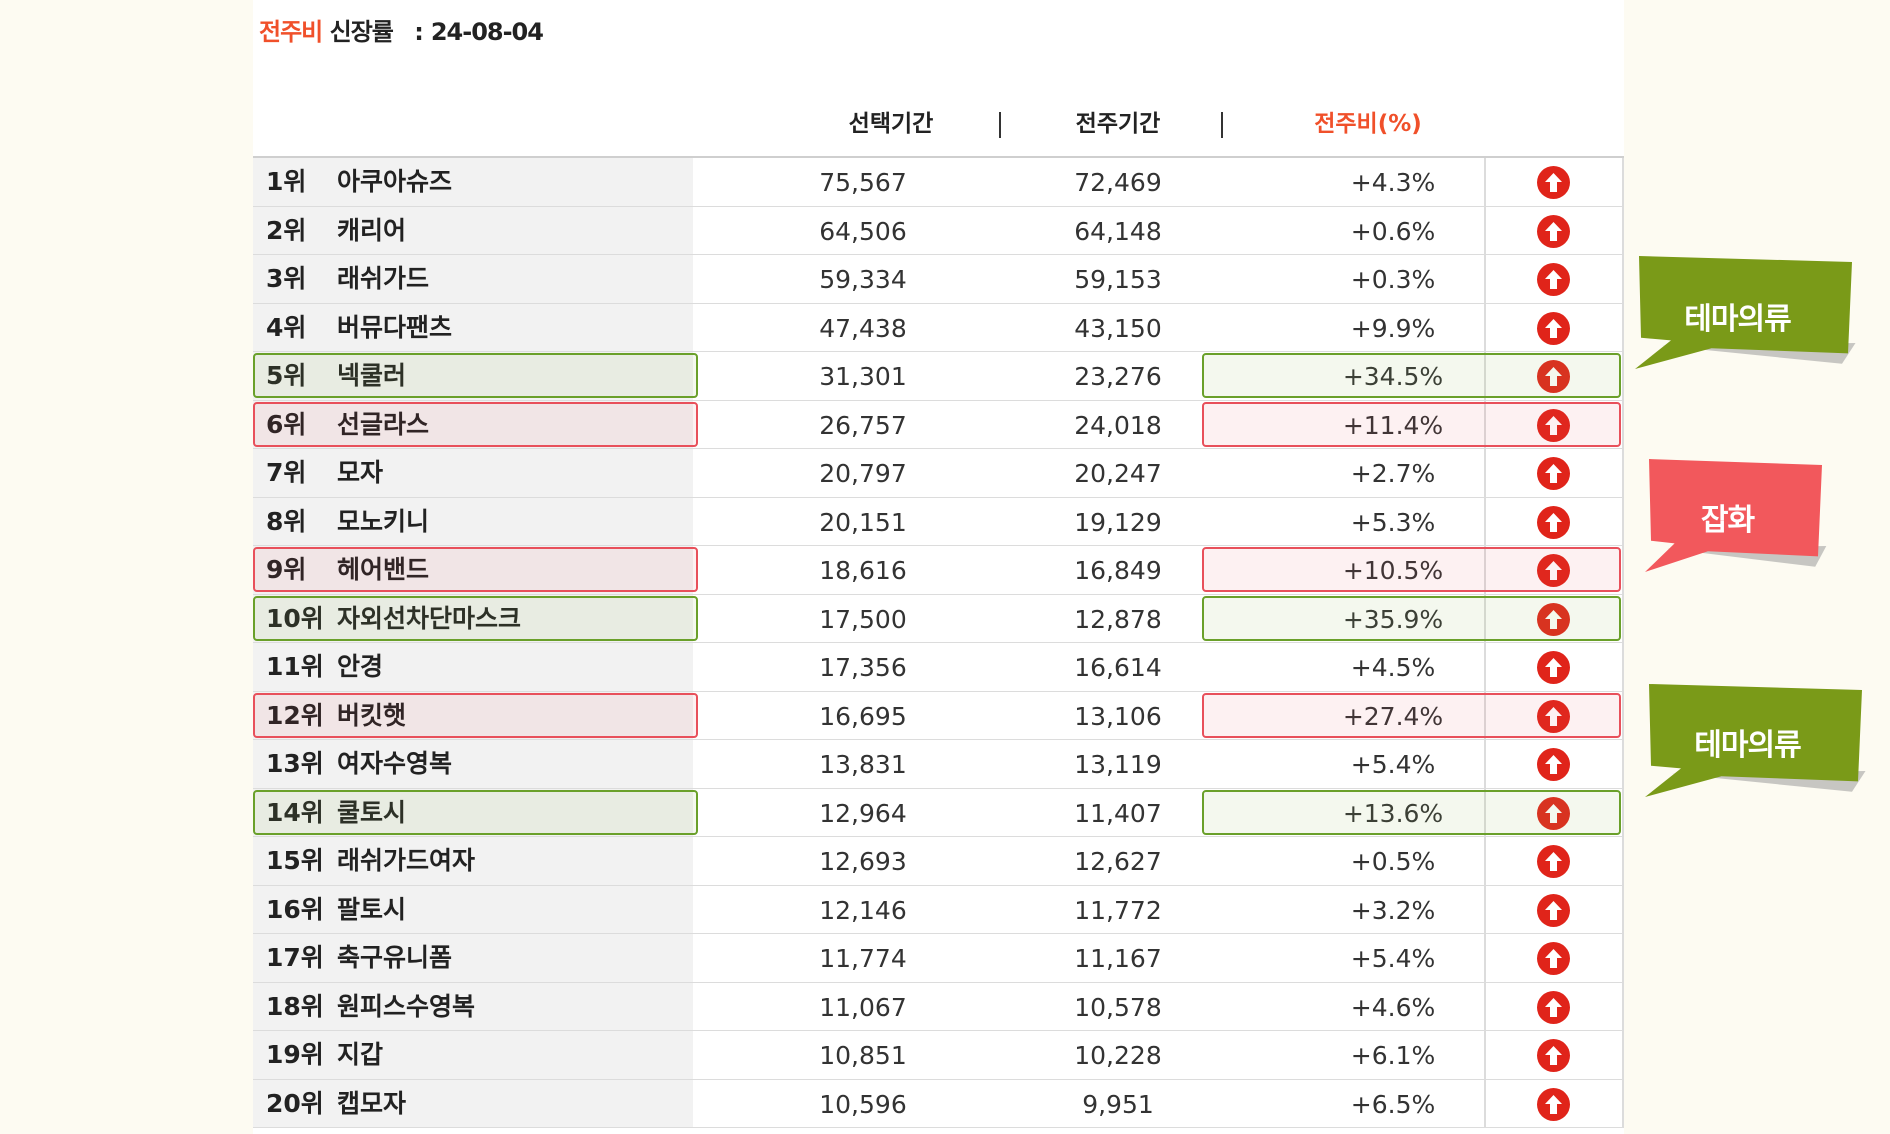 The height and width of the screenshot is (1134, 1890). Describe the element at coordinates (1118, 522) in the screenshot. I see `previous-week-value: 19,129` at that location.